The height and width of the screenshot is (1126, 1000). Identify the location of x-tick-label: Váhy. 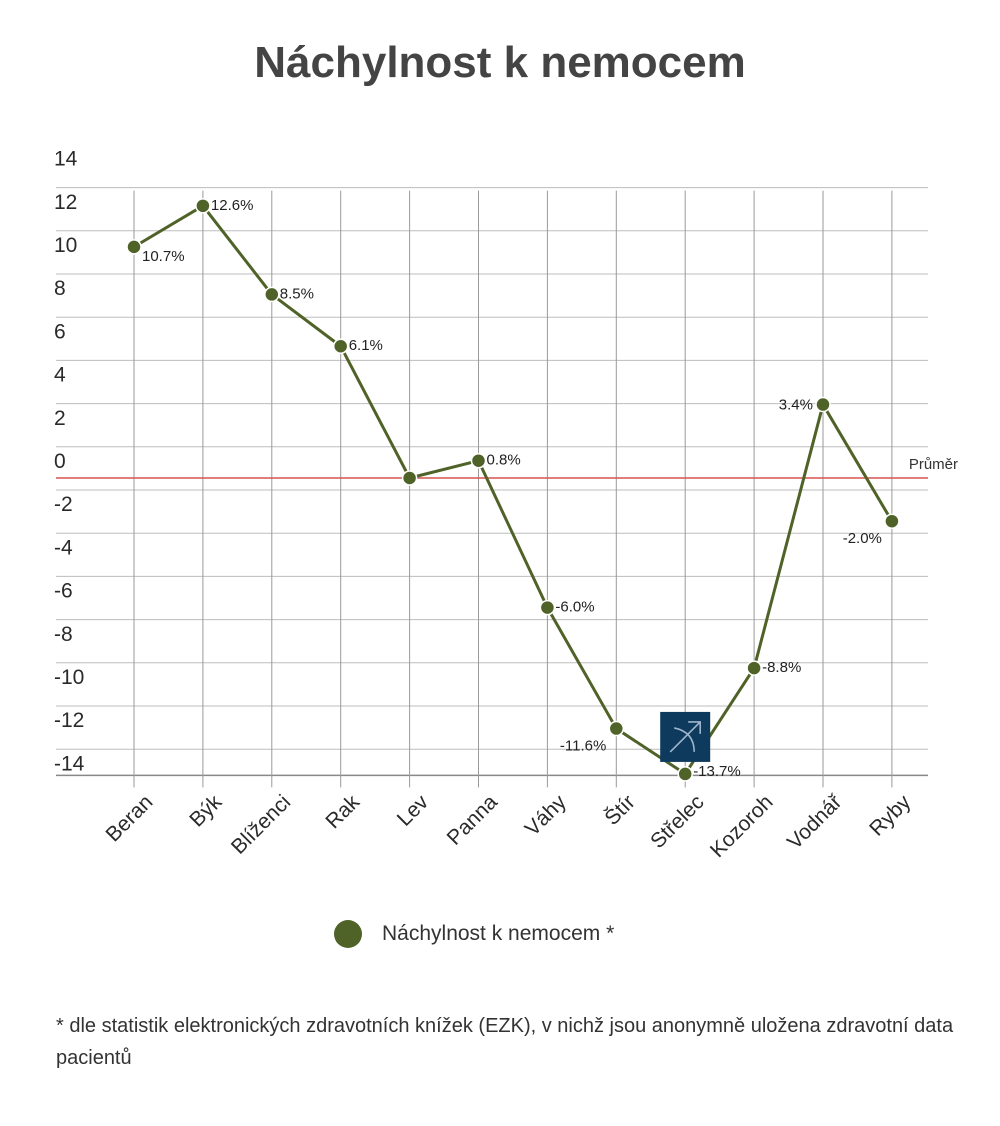
(546, 815).